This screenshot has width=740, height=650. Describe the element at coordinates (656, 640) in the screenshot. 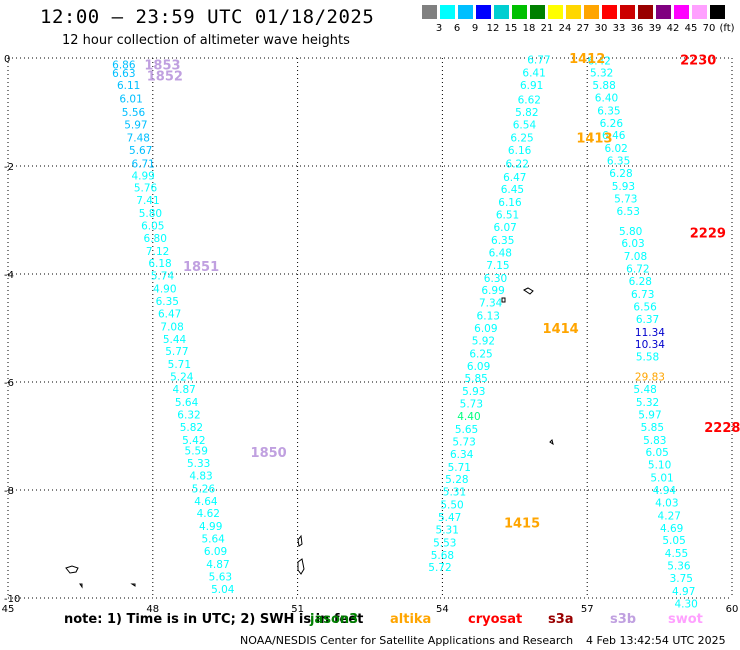

I see `footer-timestamp: 4 Feb 13:42:54 UTC 2025` at that location.